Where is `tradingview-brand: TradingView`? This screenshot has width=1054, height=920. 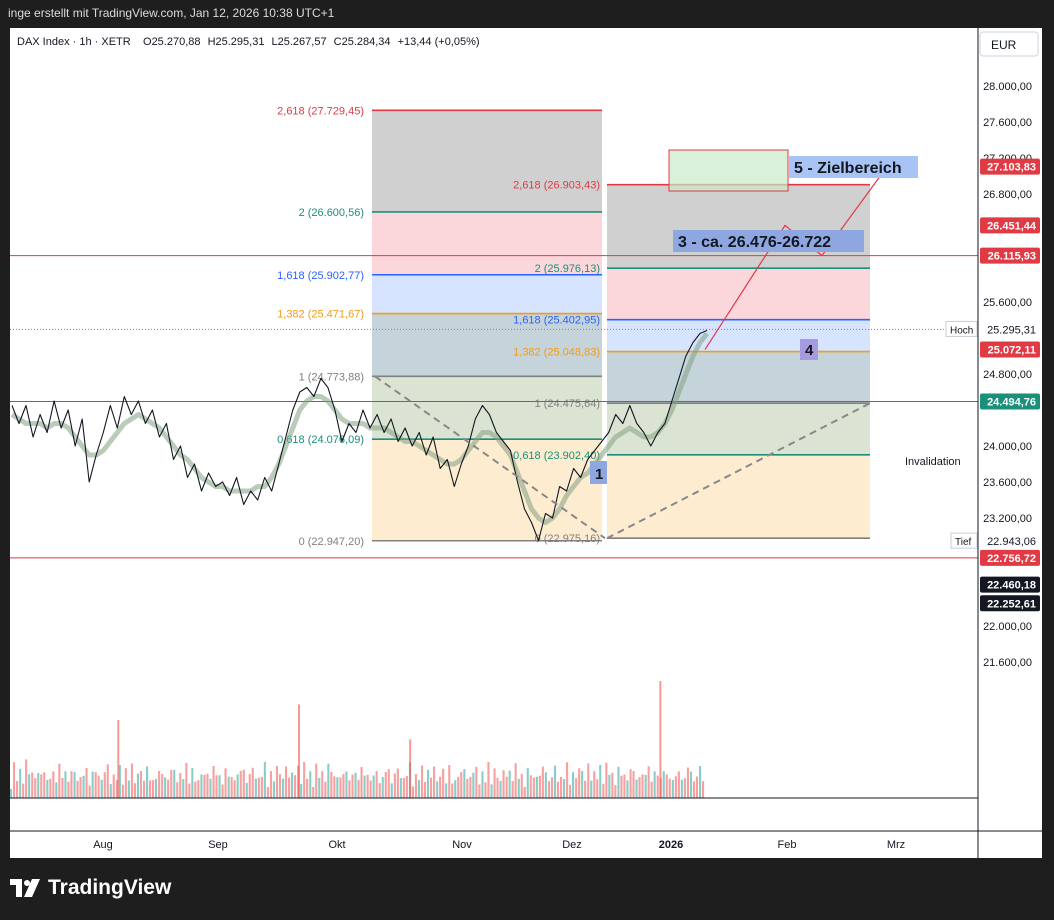
tradingview-brand: TradingView is located at coordinates (90, 888).